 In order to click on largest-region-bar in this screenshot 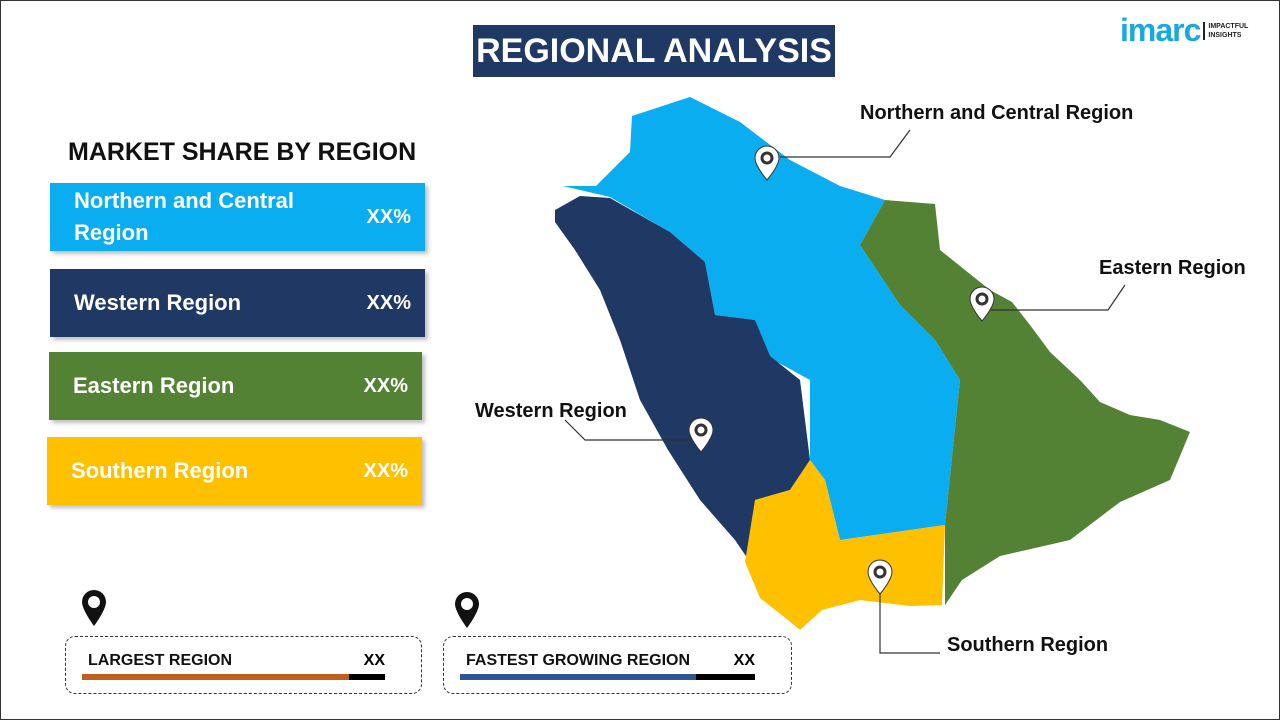, I will do `click(215, 677)`.